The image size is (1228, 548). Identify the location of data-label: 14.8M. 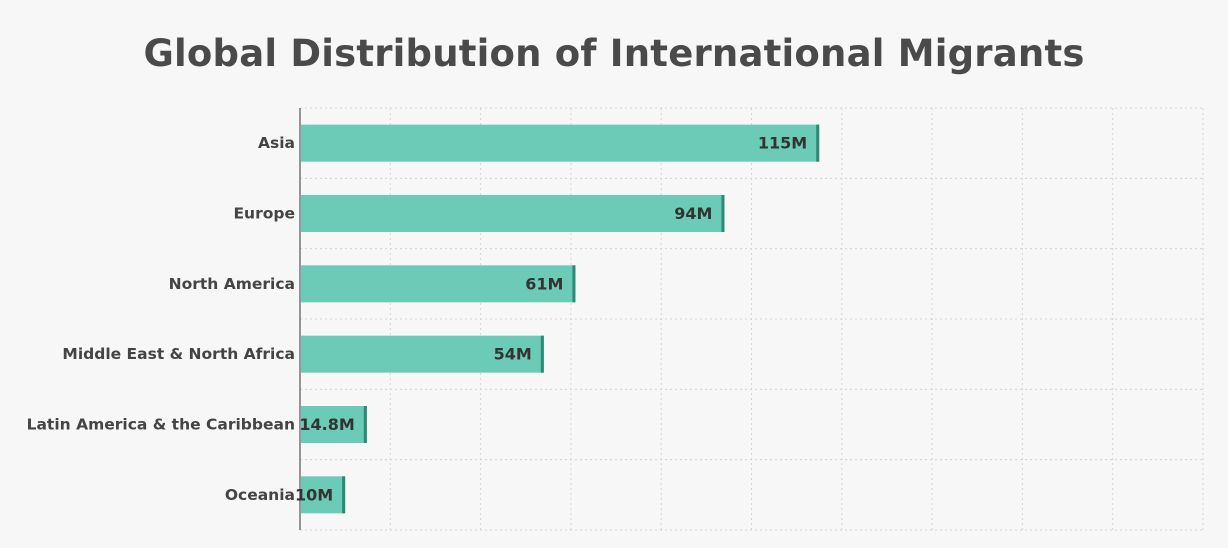
(326, 424).